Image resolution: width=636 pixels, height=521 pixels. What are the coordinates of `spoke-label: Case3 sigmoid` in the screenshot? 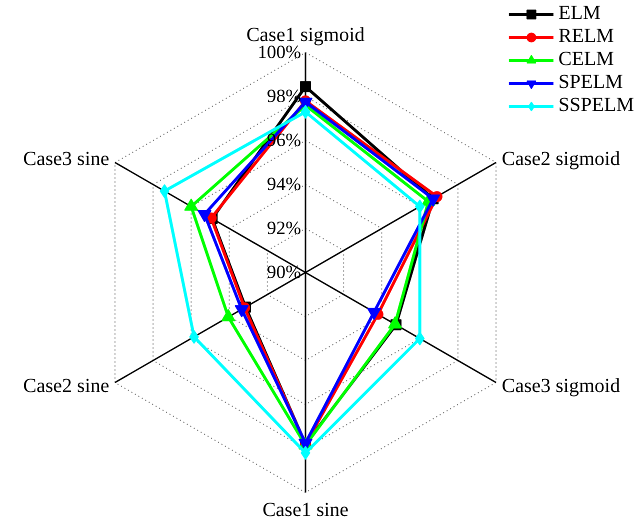 It's located at (561, 385).